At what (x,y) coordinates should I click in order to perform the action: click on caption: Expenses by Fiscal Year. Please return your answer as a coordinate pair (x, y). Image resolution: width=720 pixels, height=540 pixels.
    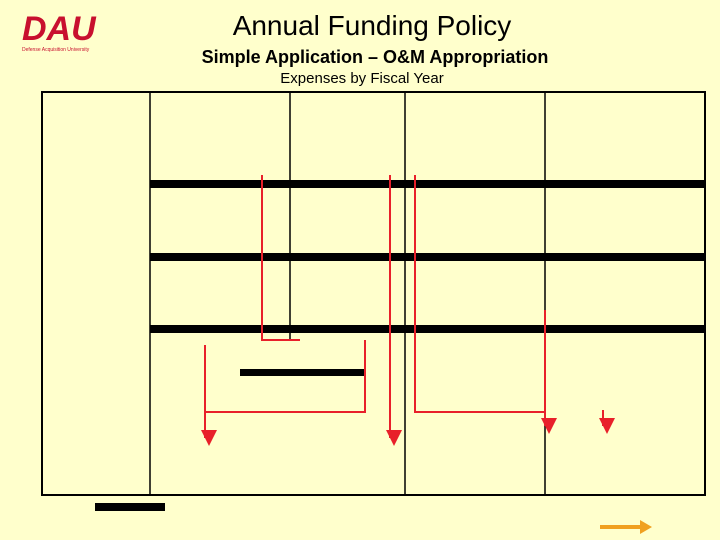
    Looking at the image, I should click on (362, 78).